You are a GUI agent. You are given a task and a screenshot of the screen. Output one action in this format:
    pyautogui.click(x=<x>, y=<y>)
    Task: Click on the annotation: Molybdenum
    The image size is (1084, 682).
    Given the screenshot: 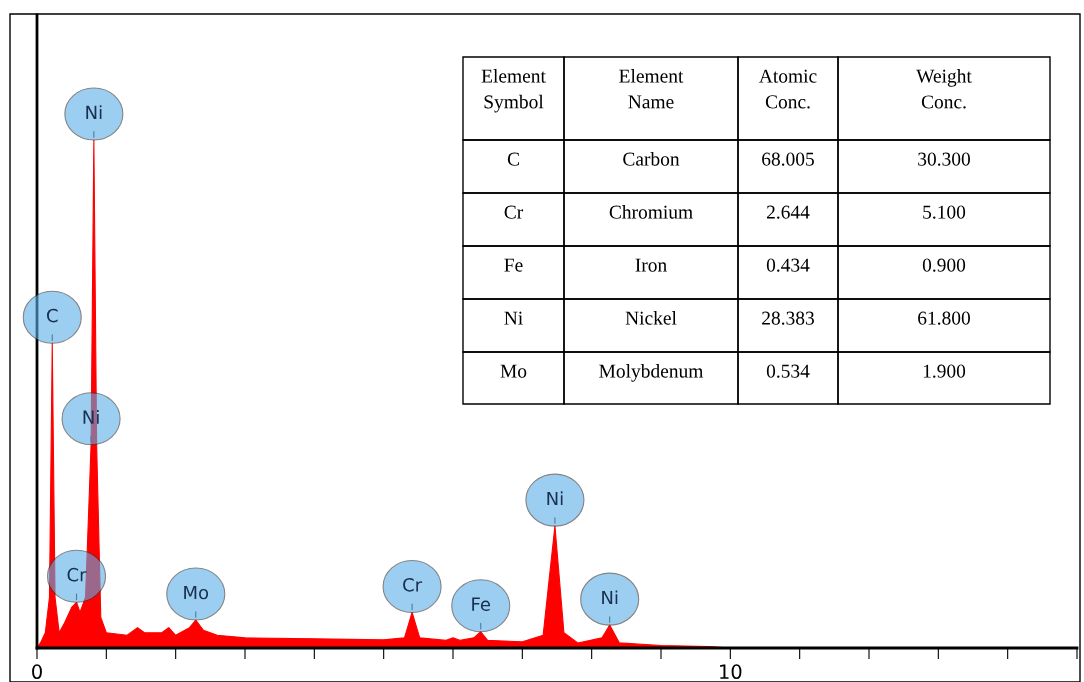 What is the action you would take?
    pyautogui.click(x=651, y=373)
    